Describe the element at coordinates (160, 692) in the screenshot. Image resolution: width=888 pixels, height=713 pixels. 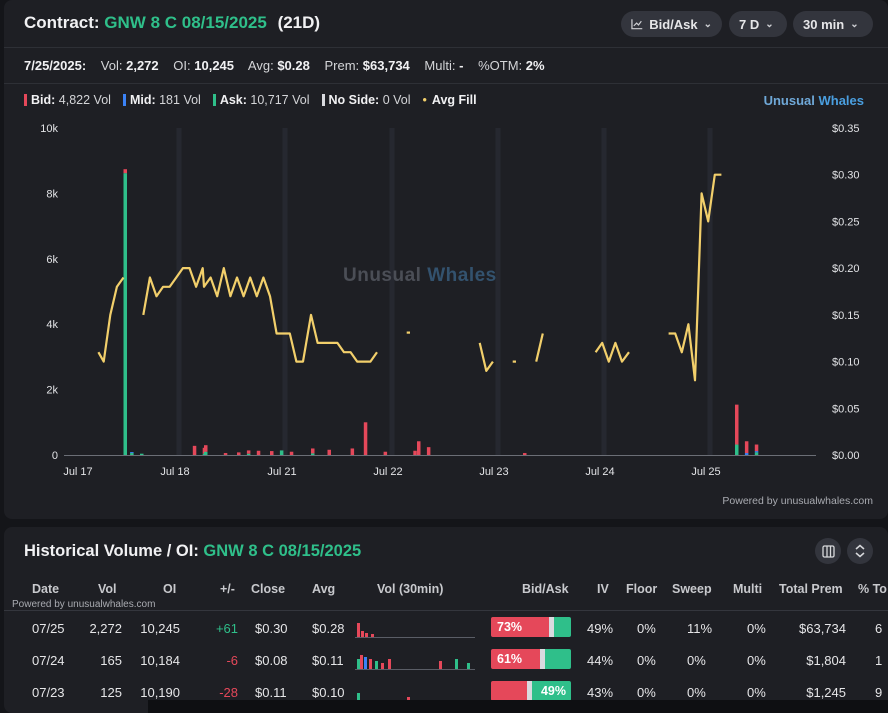
I see `cell-oi: 10,190` at that location.